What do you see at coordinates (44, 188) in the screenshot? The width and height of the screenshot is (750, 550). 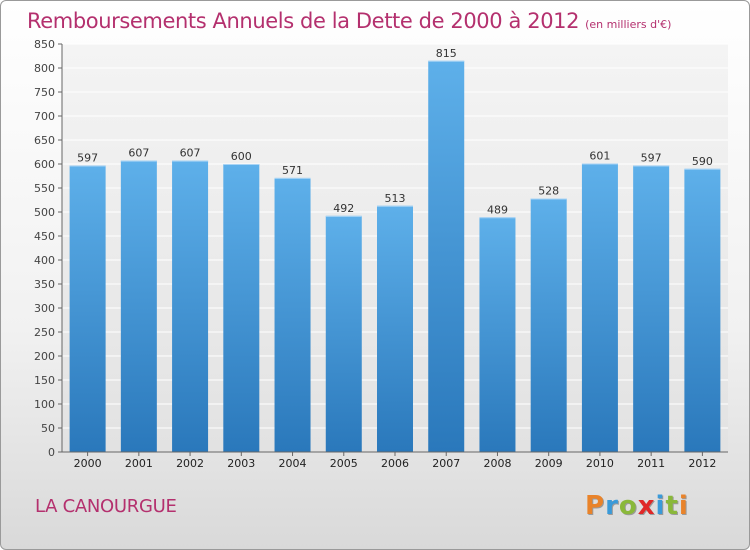 I see `y-tick-label: 550` at bounding box center [44, 188].